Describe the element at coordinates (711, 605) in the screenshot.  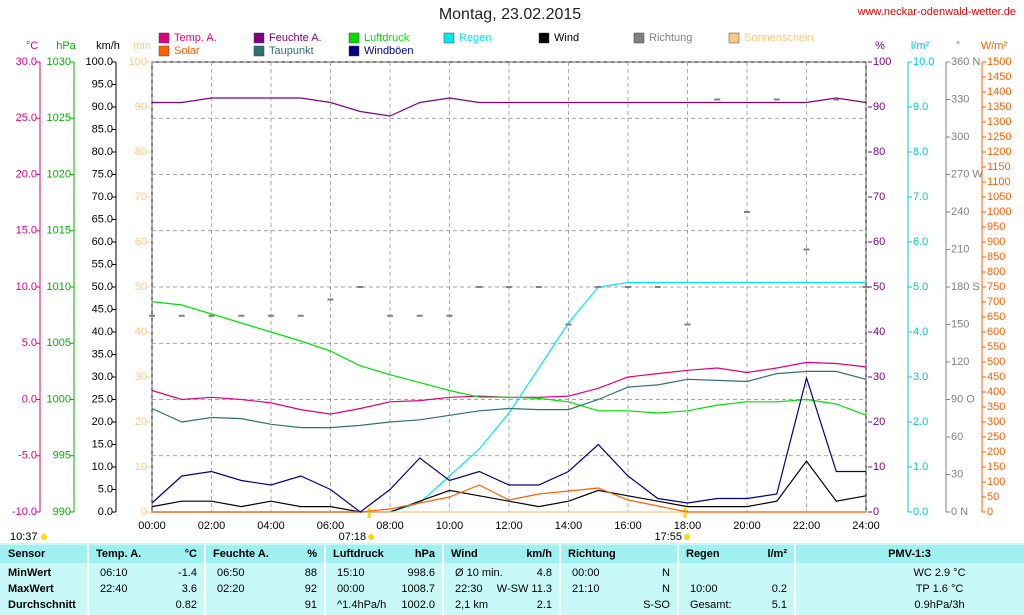
I see `table-cell: Gesamt:` at that location.